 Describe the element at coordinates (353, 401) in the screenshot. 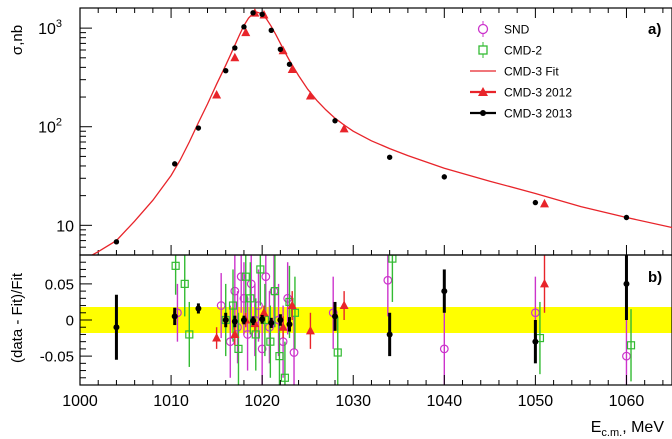

I see `x-tick-label: 1030` at that location.